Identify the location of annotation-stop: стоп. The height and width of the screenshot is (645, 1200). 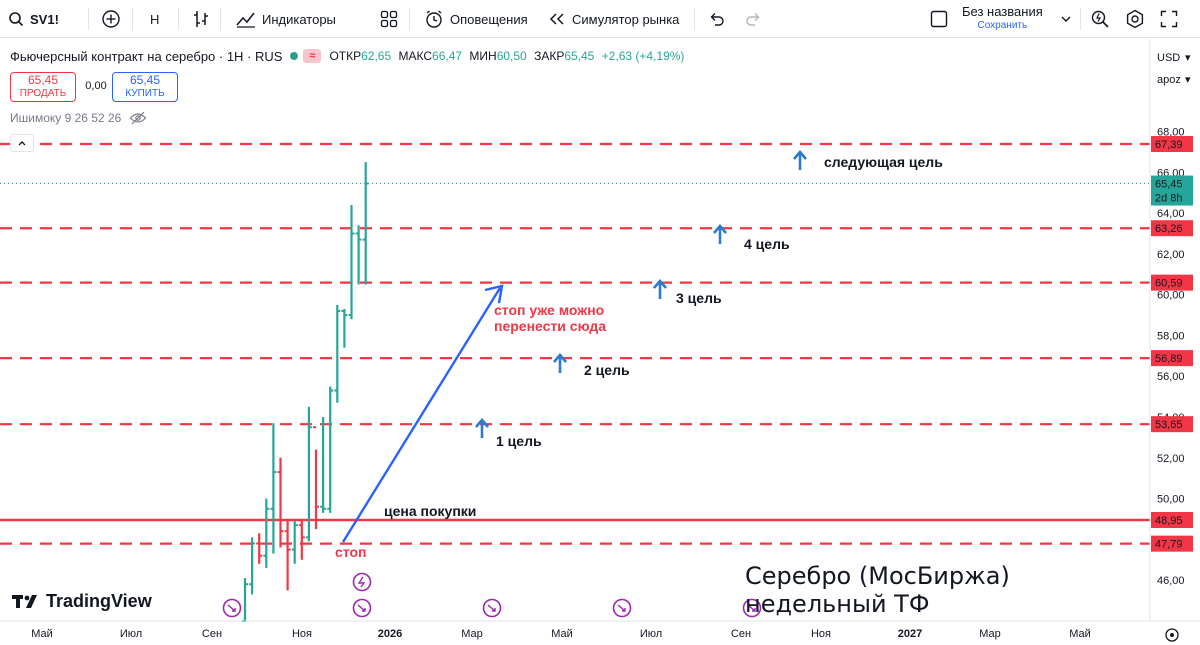
(350, 552).